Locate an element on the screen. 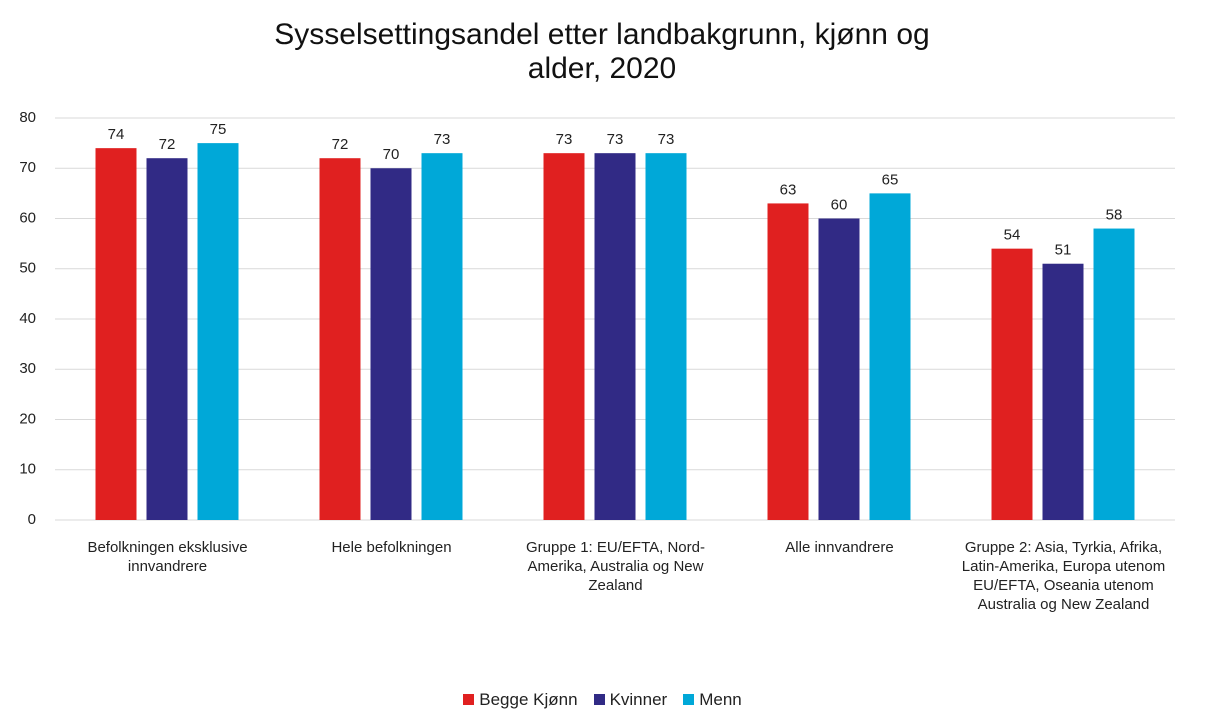 The width and height of the screenshot is (1205, 715). y-tick-label: 20 is located at coordinates (27, 418).